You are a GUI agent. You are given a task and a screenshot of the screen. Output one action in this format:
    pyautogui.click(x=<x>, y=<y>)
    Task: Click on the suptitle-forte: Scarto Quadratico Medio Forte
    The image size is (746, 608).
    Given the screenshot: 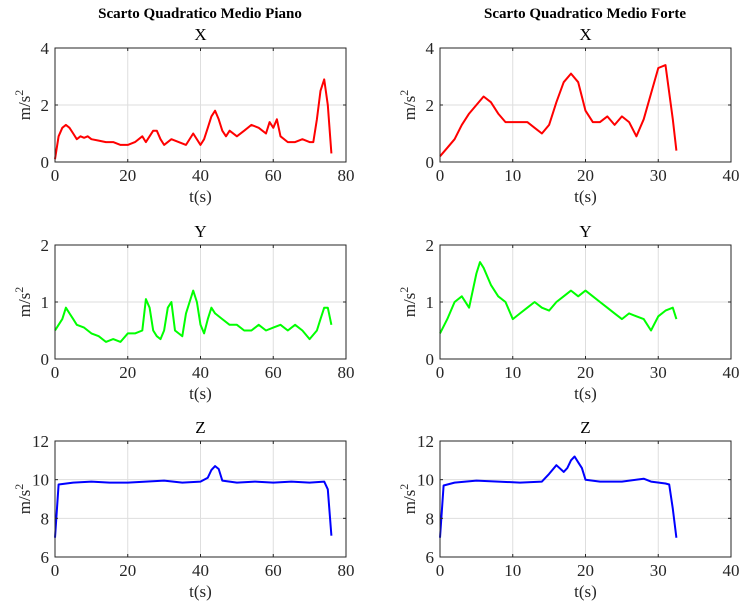 What is the action you would take?
    pyautogui.click(x=585, y=14)
    